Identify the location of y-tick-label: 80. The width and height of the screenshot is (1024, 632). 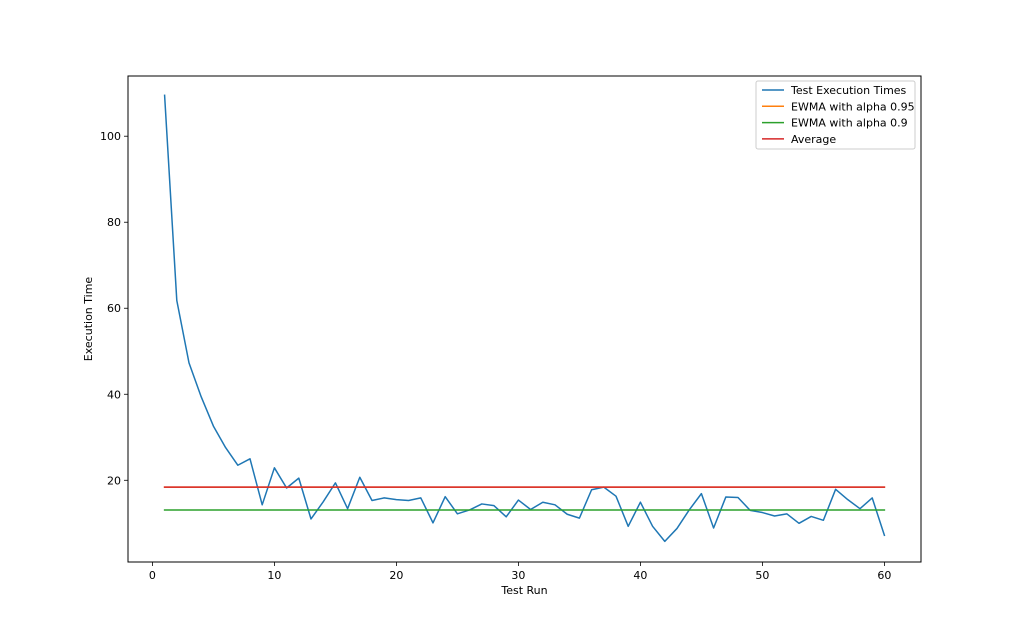
(114, 222).